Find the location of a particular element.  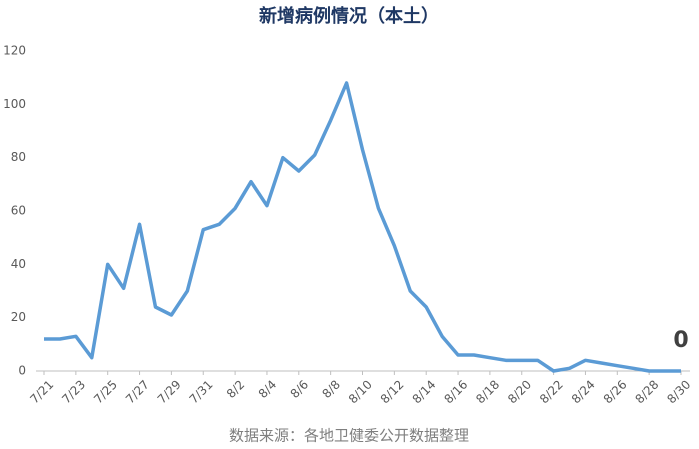

y-tick-label: 40 is located at coordinates (18, 264).